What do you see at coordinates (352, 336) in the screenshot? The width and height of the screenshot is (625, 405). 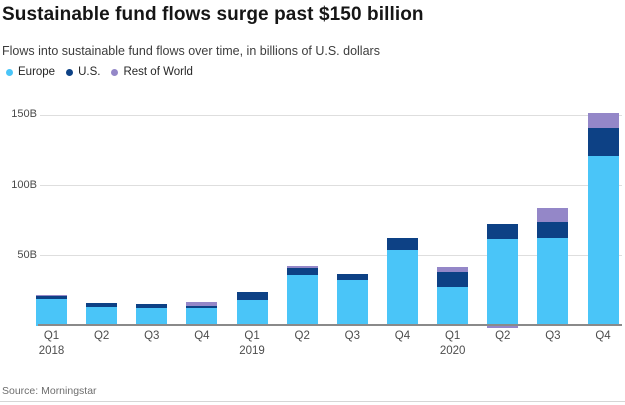 I see `x-tick-6: Q3` at bounding box center [352, 336].